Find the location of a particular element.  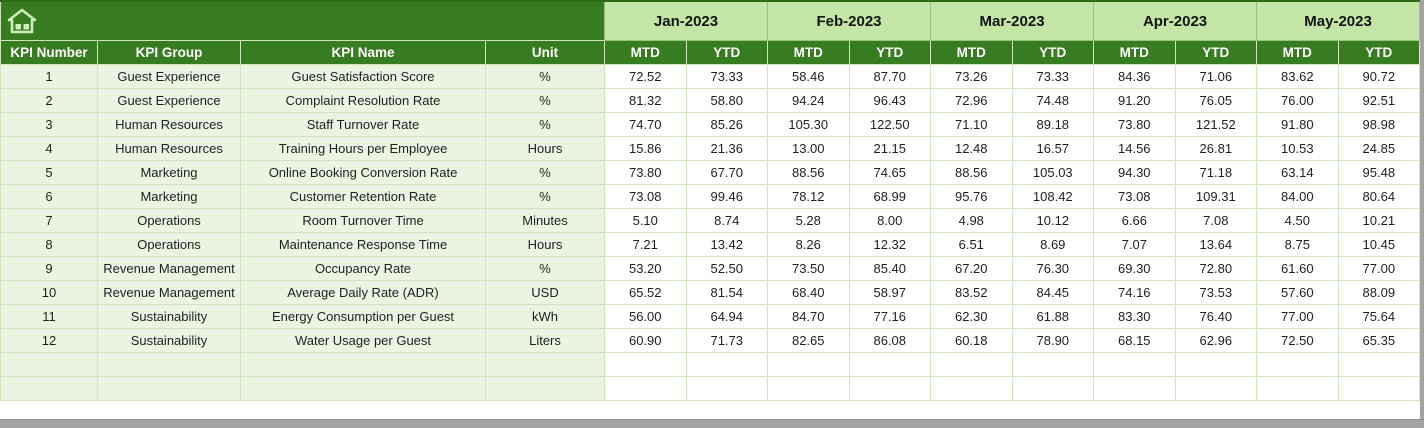

cell-kpi-name: Training Hours per Employee is located at coordinates (363, 148).